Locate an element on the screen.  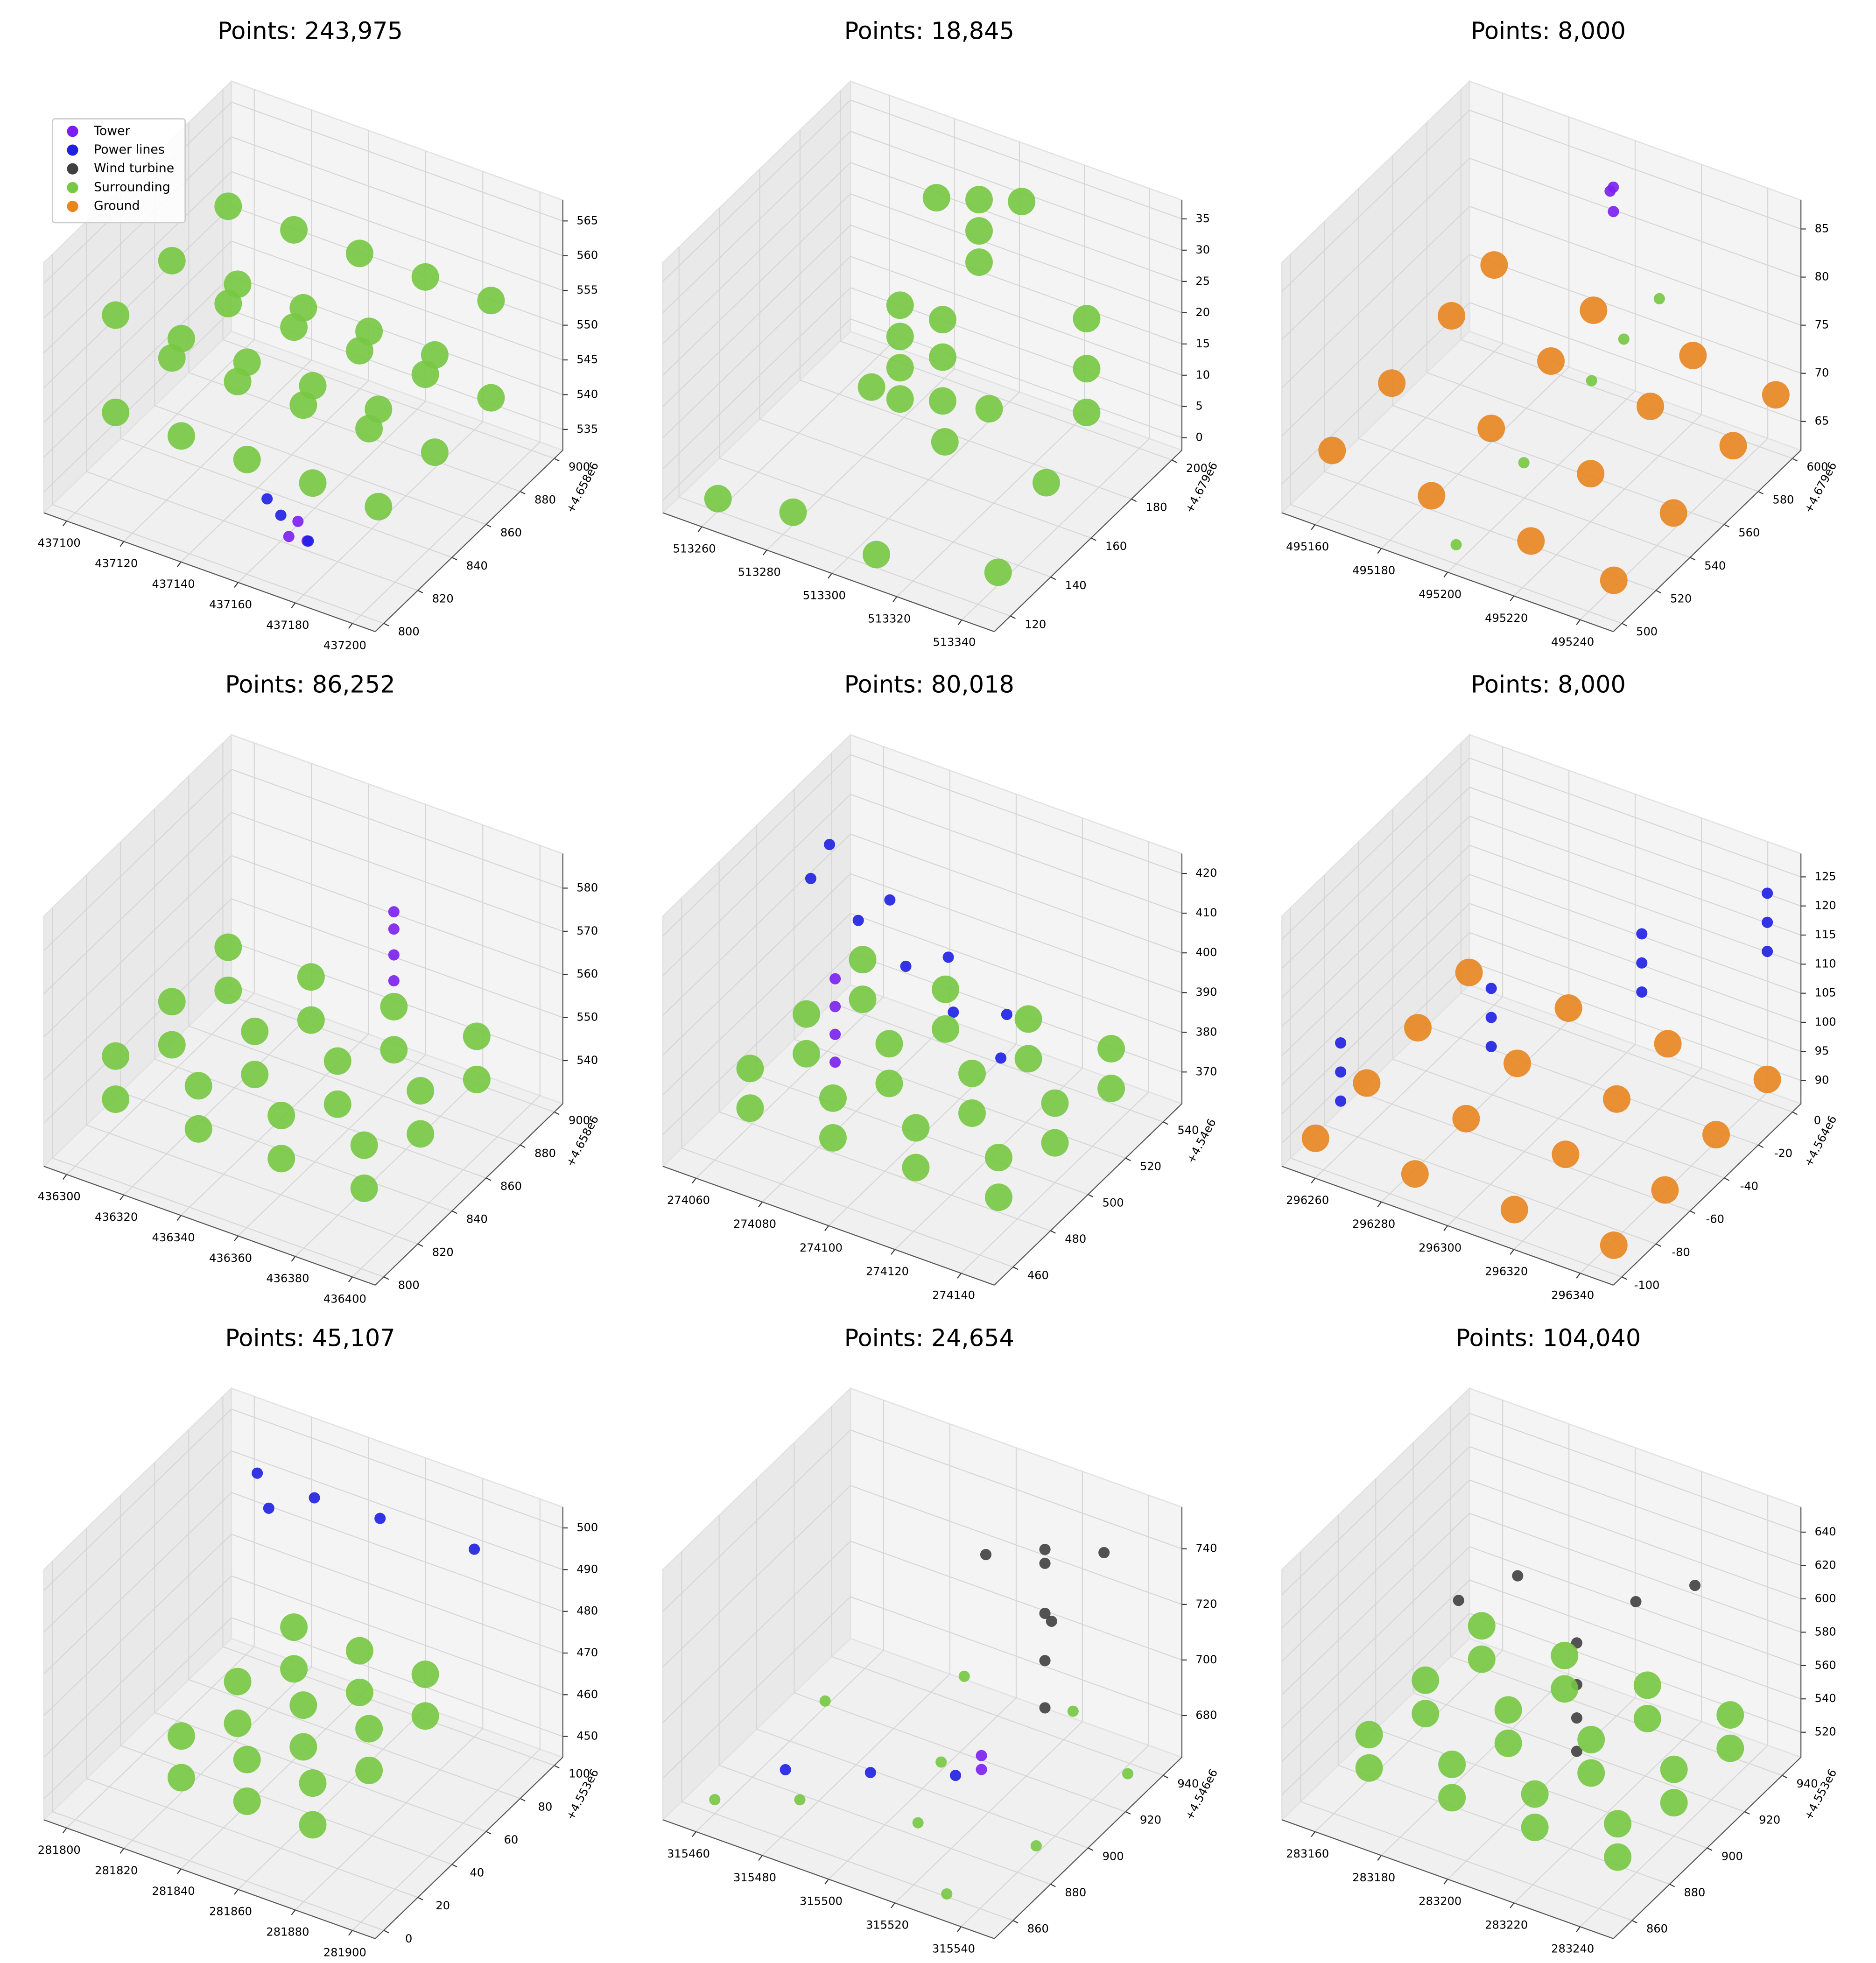
x-axis-line is located at coordinates (1447, 1879).